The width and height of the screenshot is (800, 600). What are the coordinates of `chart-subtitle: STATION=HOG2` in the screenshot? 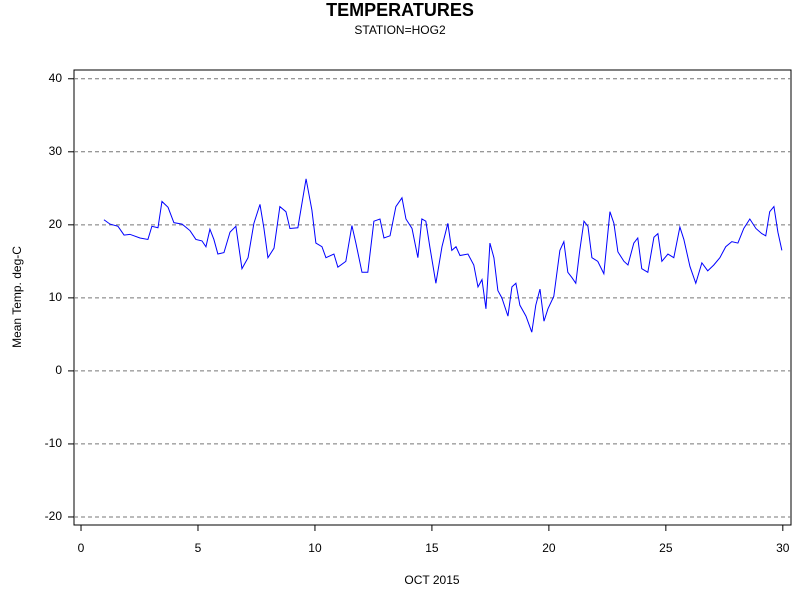 It's located at (400, 30).